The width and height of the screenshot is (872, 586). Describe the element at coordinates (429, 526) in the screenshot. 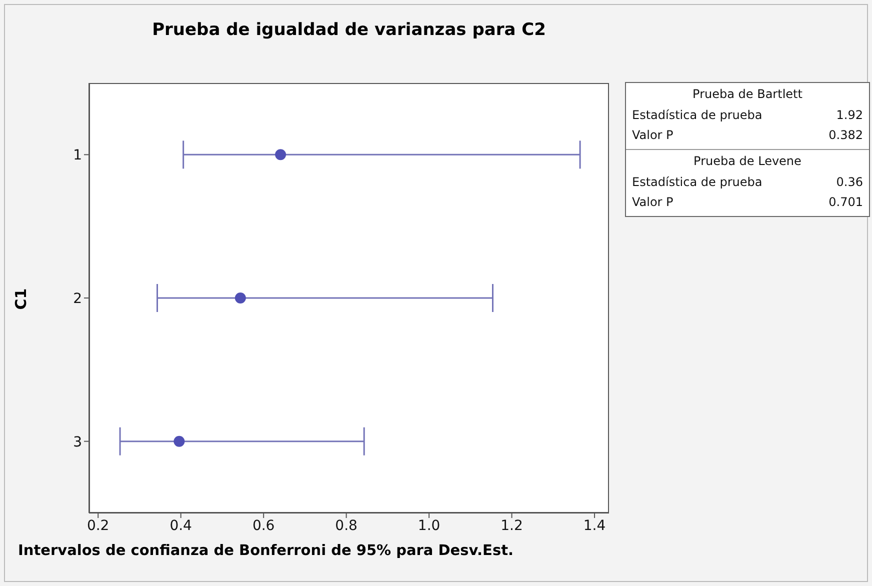

I see `x-tick-label: 1.0` at that location.